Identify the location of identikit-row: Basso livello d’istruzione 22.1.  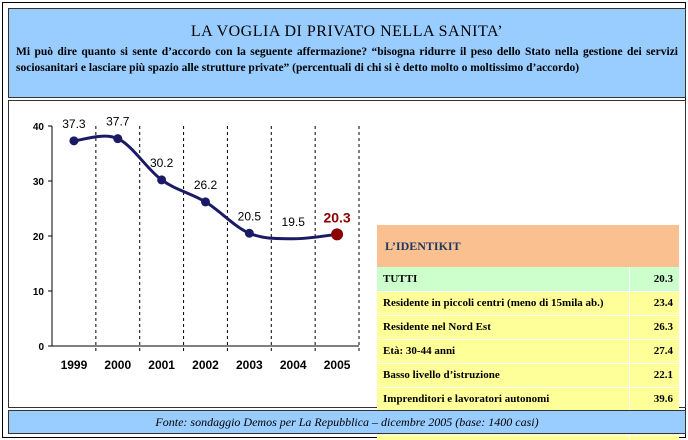
(528, 375).